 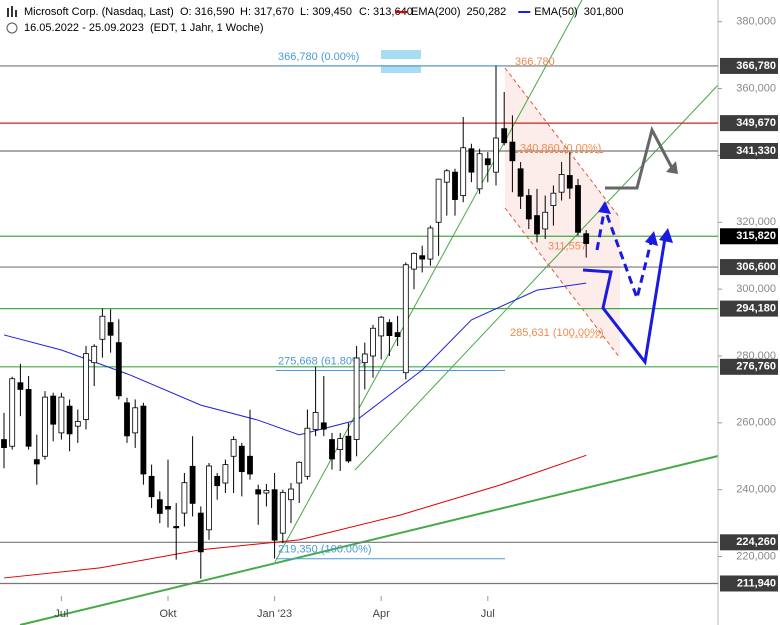 What do you see at coordinates (84, 28) in the screenshot?
I see `subtitle: 16.05.2022 - 25.09.2023` at bounding box center [84, 28].